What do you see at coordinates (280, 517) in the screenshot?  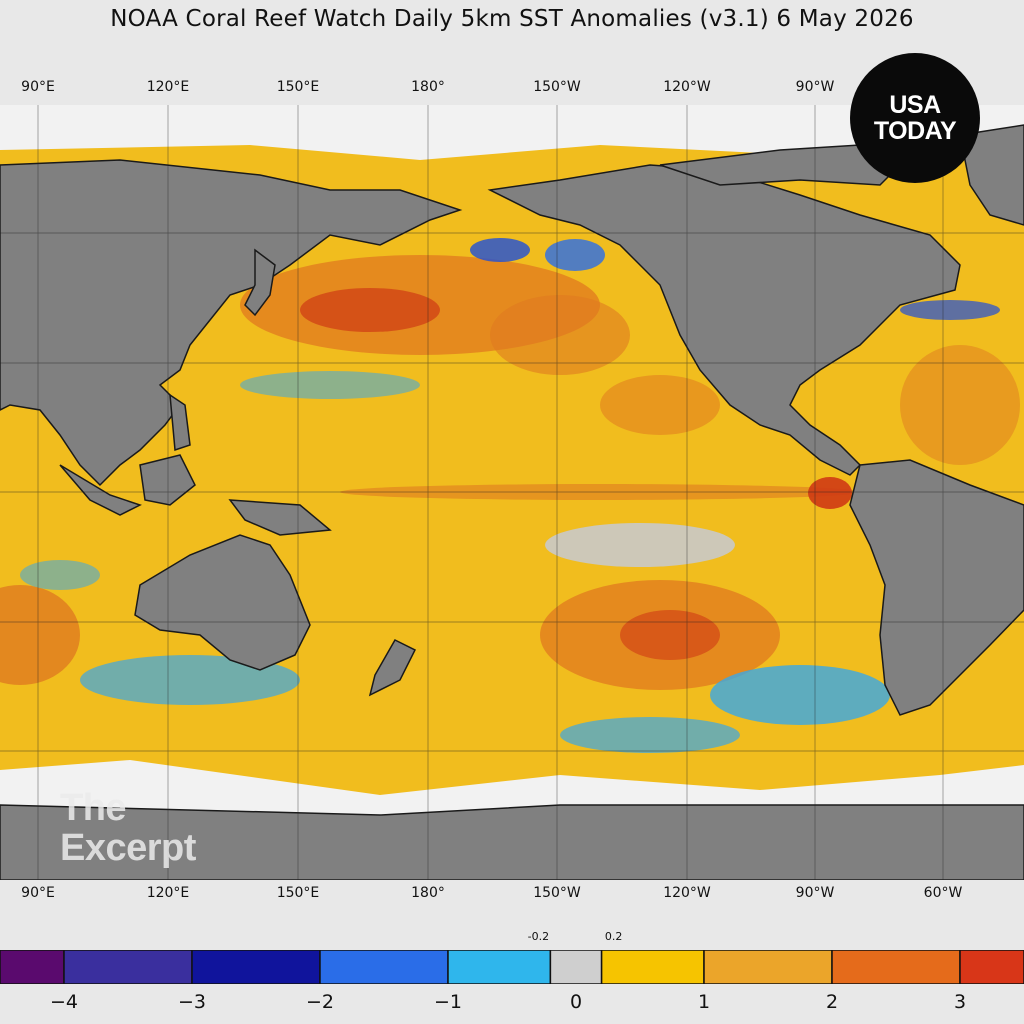 I see `new-guinea` at bounding box center [280, 517].